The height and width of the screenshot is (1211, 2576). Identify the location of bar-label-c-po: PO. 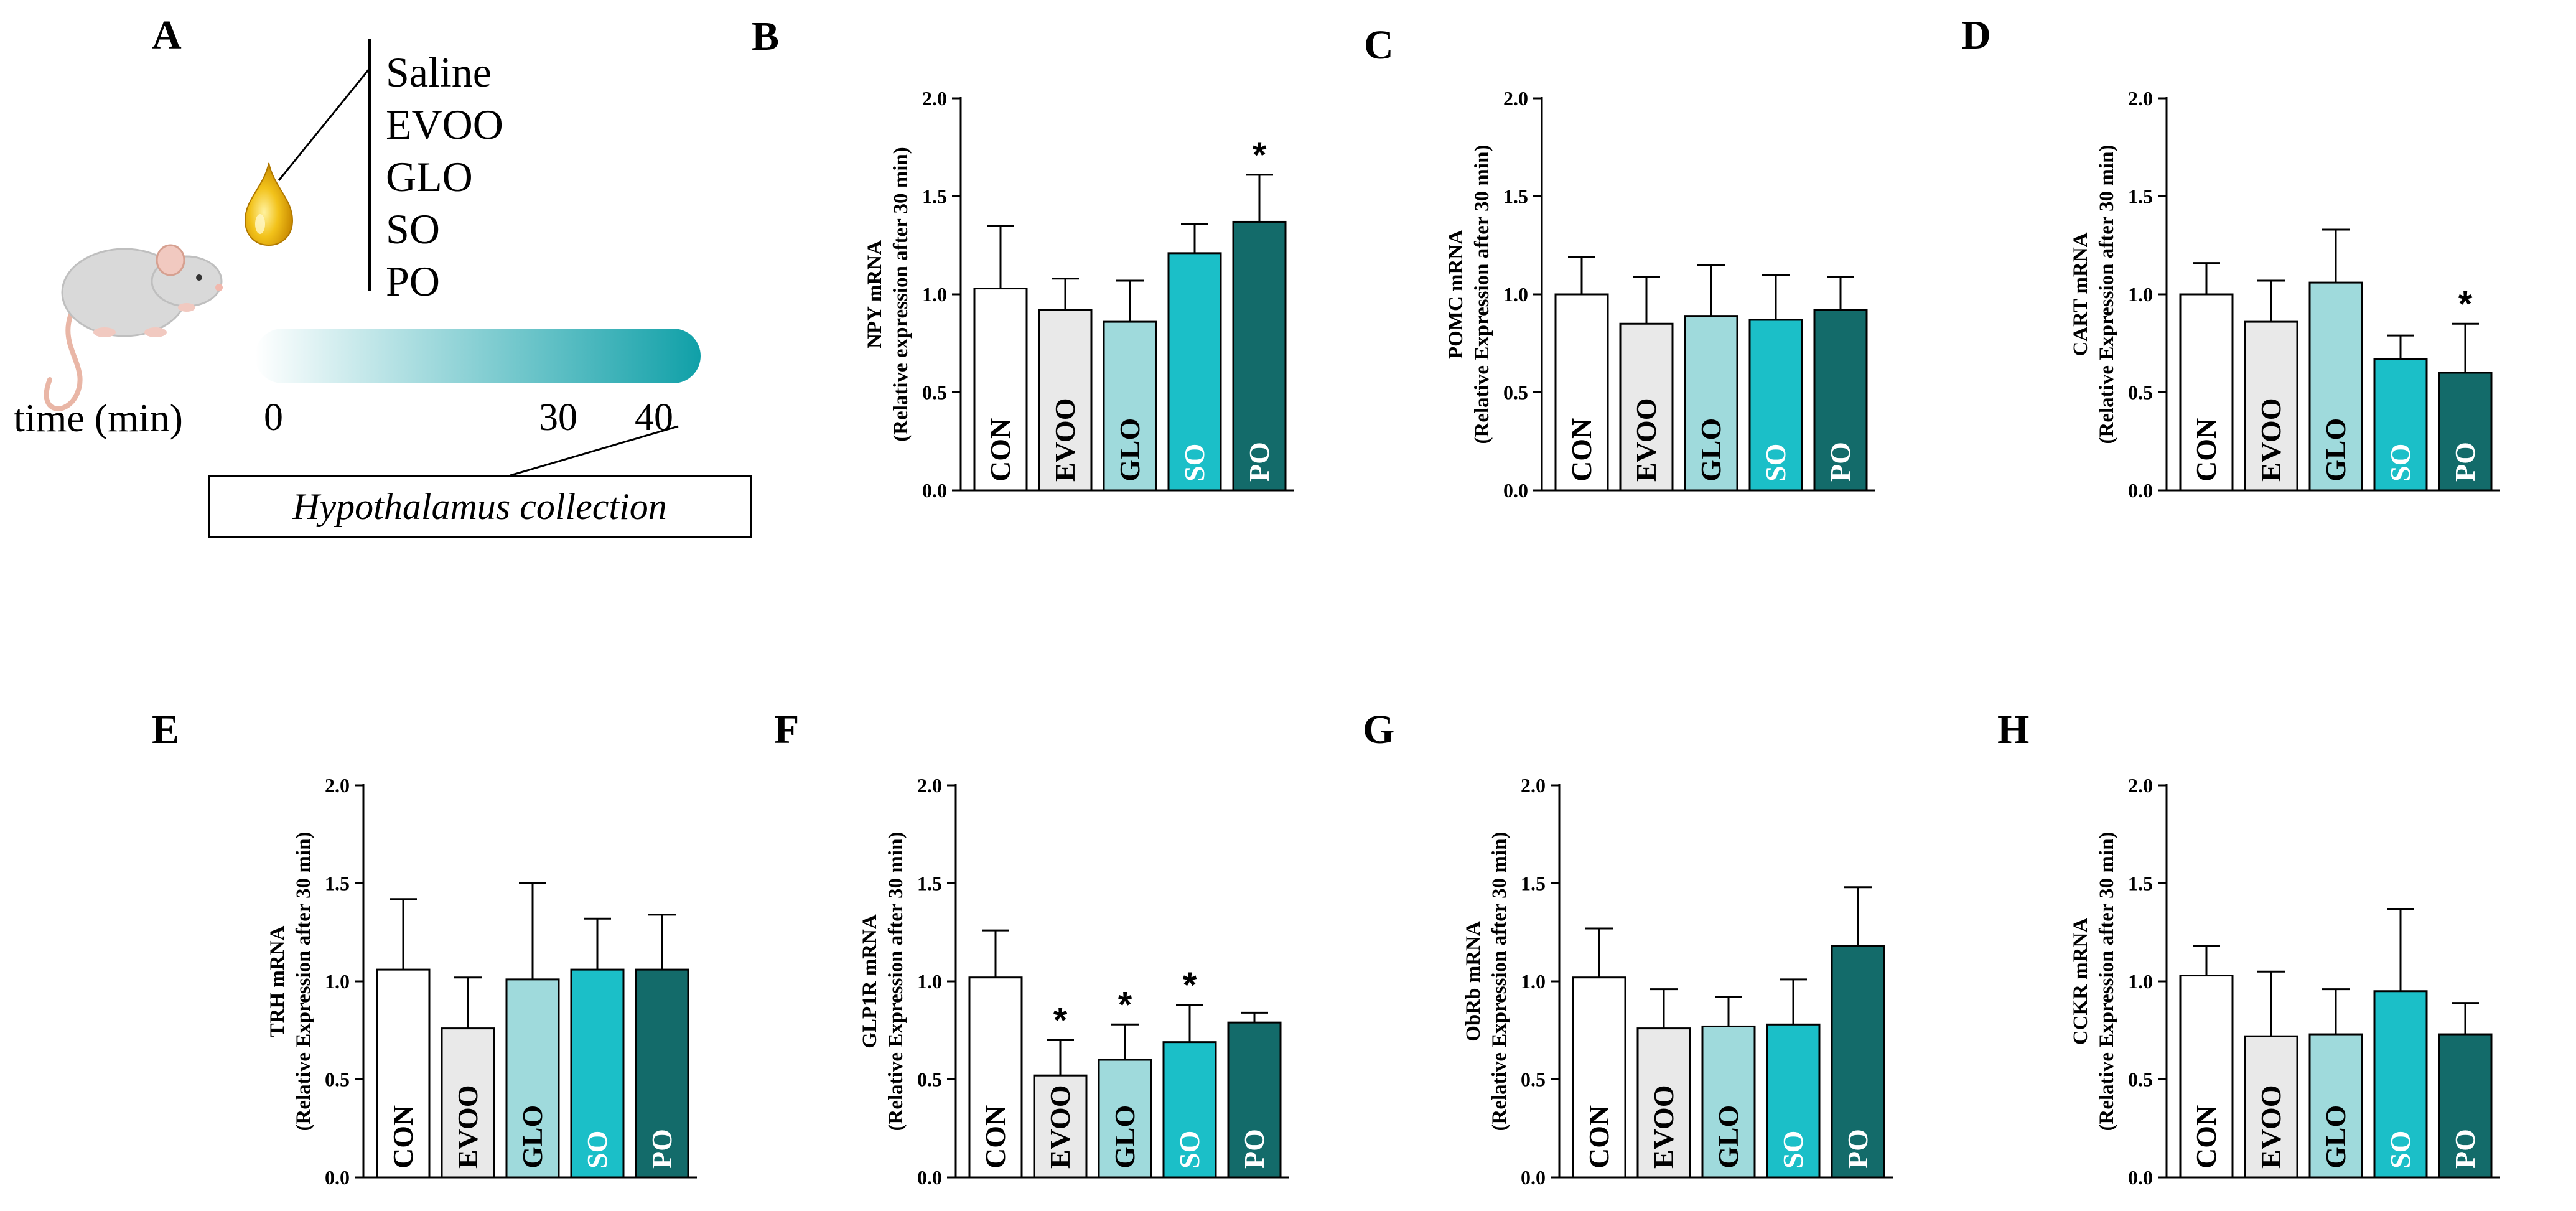
(1840, 462).